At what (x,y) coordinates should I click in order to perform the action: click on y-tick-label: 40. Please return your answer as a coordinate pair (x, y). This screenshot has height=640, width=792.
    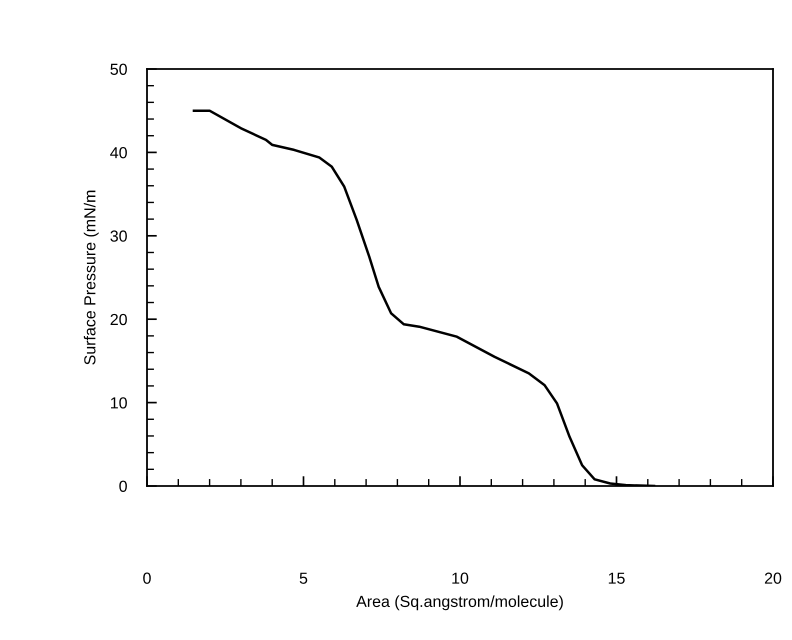
    Looking at the image, I should click on (118, 152).